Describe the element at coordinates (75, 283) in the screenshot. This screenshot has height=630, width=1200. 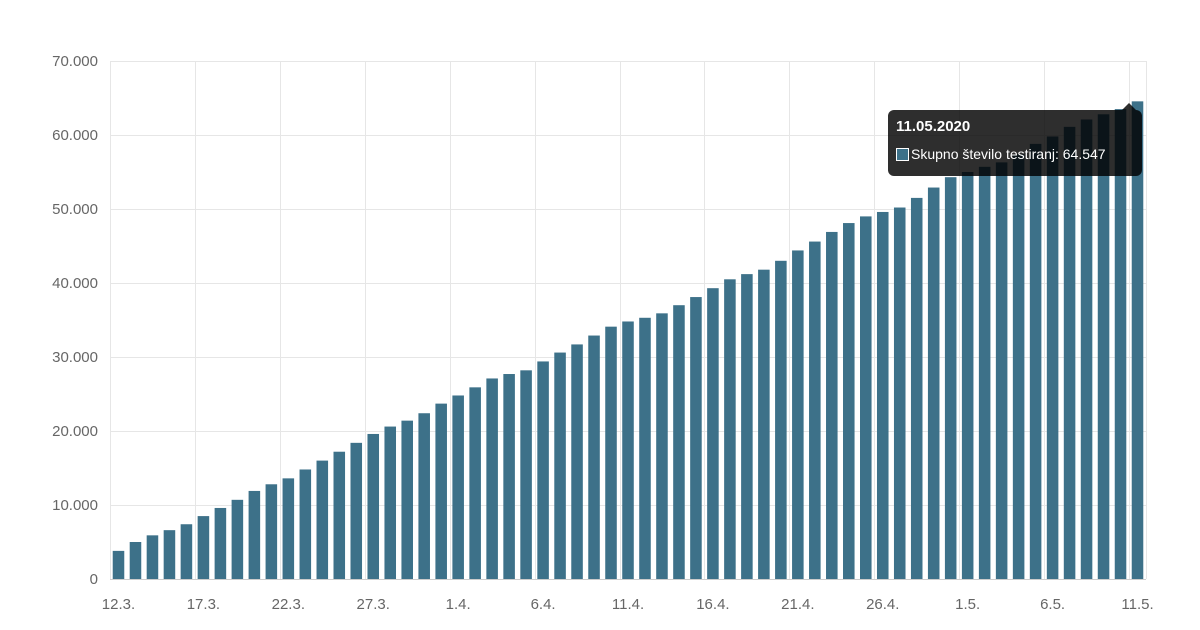
I see `y-tick-label: 40.000` at that location.